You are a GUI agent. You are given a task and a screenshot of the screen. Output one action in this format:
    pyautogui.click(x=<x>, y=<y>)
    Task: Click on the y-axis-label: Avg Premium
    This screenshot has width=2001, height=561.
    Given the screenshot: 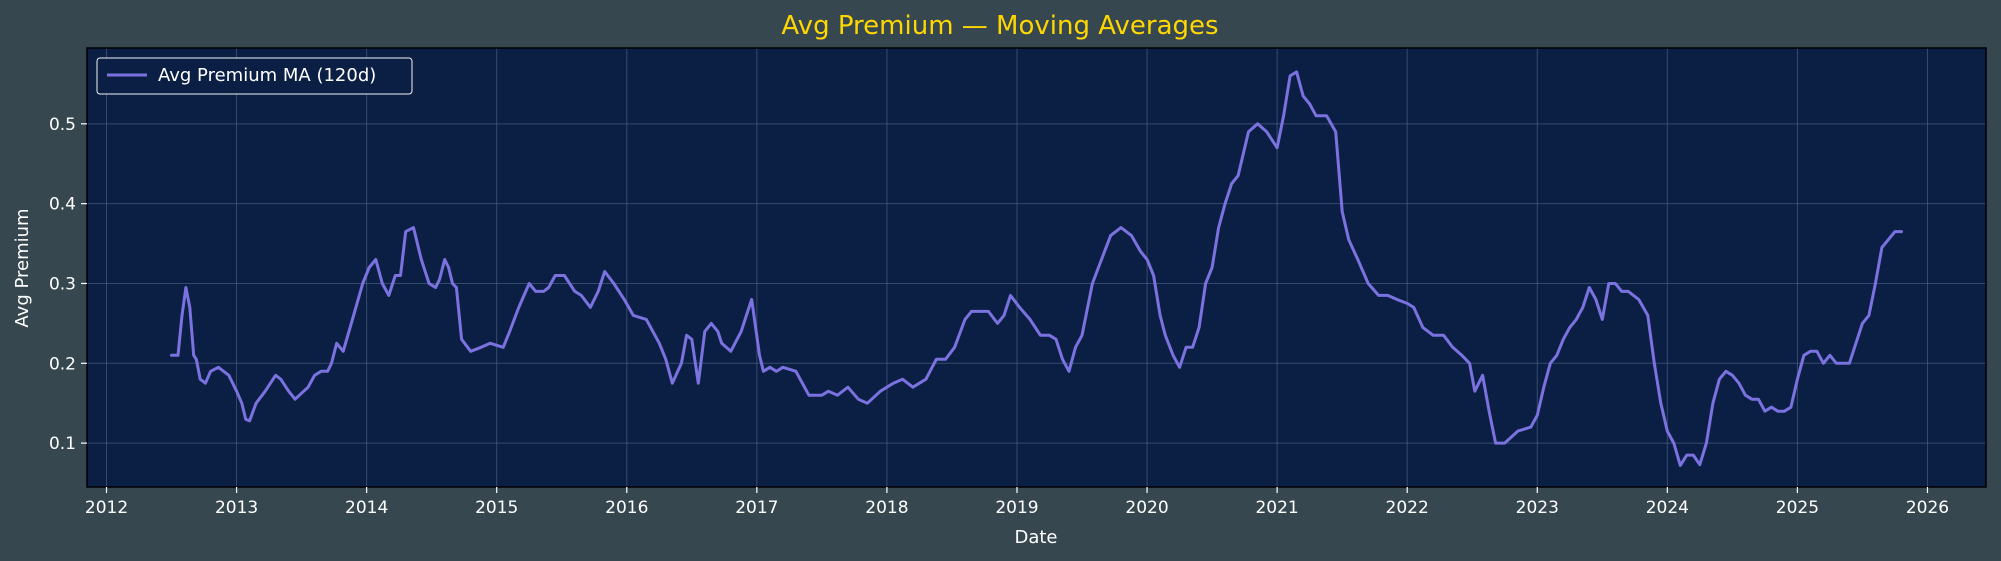 What is the action you would take?
    pyautogui.click(x=22, y=267)
    